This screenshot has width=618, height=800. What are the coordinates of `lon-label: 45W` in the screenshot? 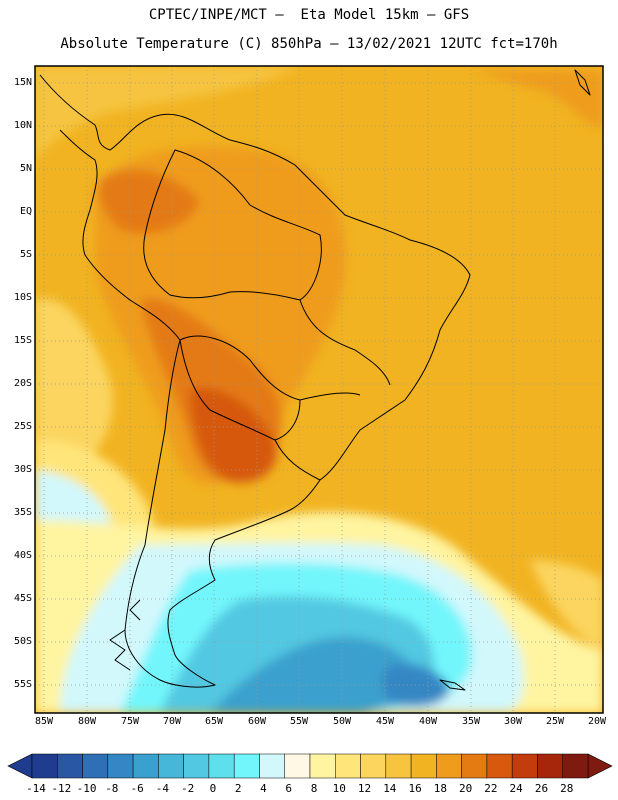 It's located at (385, 721).